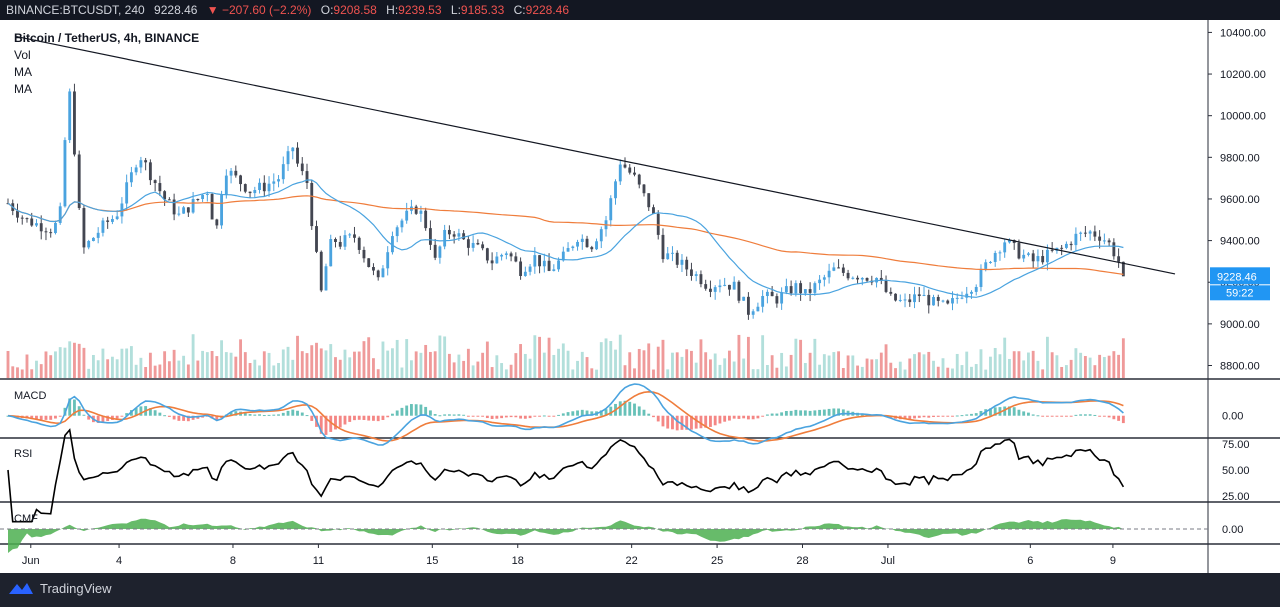 Image resolution: width=1280 pixels, height=607 pixels. Describe the element at coordinates (23, 72) in the screenshot. I see `legend-ma-fast: MA` at that location.